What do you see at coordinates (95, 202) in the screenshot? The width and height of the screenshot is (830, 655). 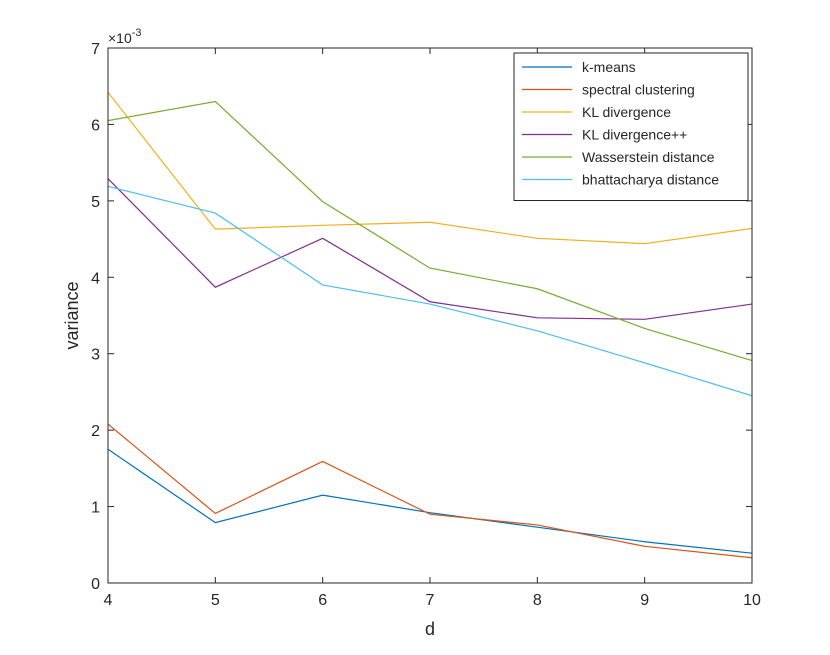 I see `y-tick-label: 5` at bounding box center [95, 202].